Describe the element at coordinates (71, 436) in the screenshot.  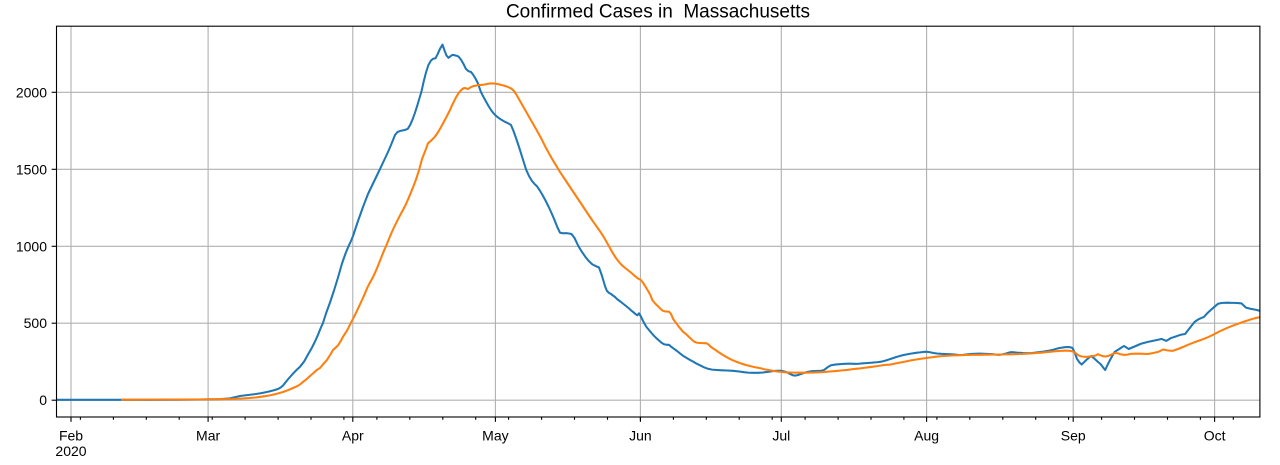
I see `svg-text: Feb` at that location.